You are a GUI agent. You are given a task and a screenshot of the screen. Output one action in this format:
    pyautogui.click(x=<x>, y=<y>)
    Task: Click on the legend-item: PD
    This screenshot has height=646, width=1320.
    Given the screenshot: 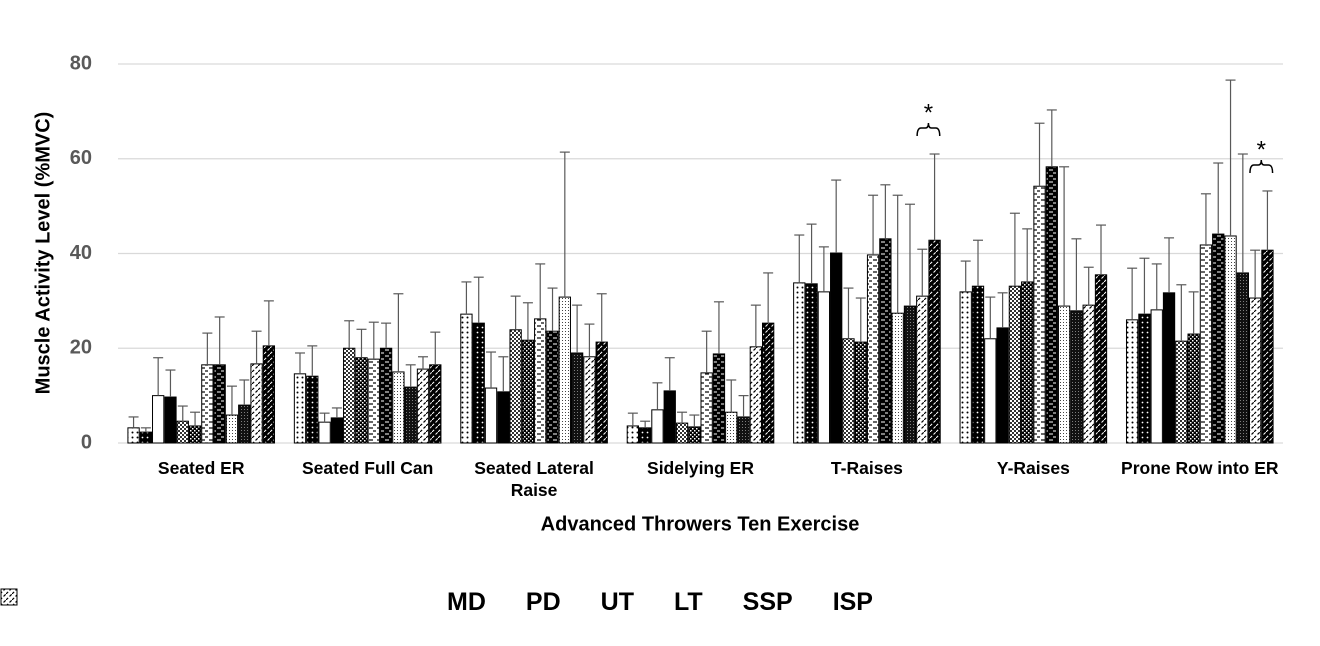 What is the action you would take?
    pyautogui.click(x=280, y=602)
    